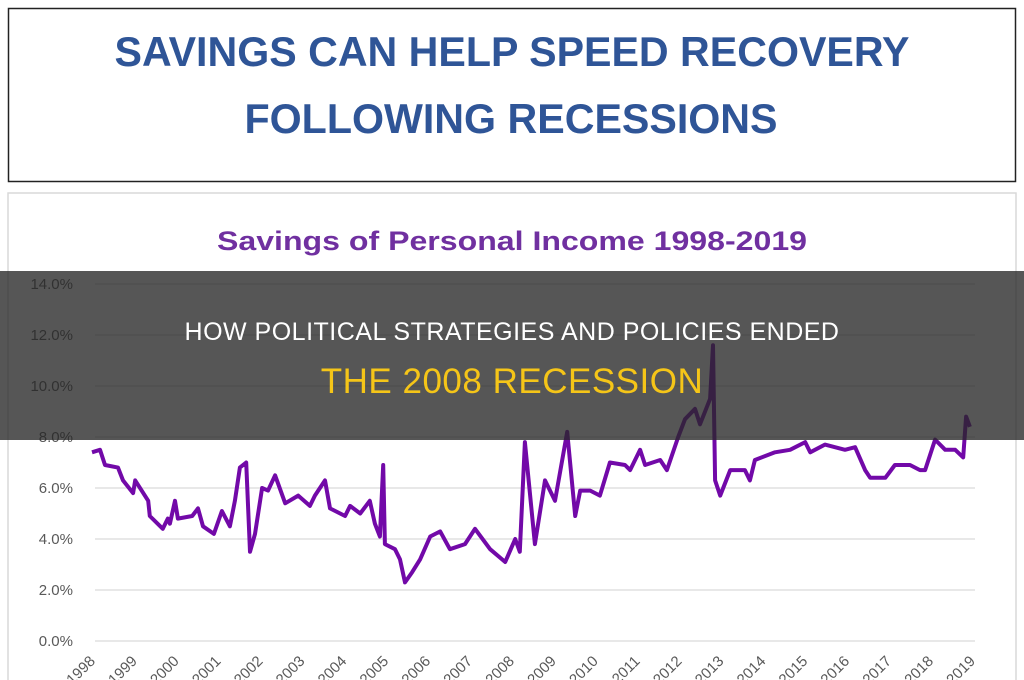  I want to click on header-line-2: FOLLOWING RECESSIONS, so click(511, 118).